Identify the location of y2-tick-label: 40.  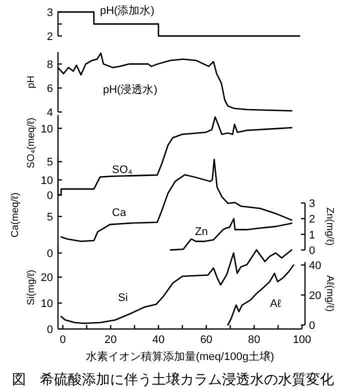
(315, 266).